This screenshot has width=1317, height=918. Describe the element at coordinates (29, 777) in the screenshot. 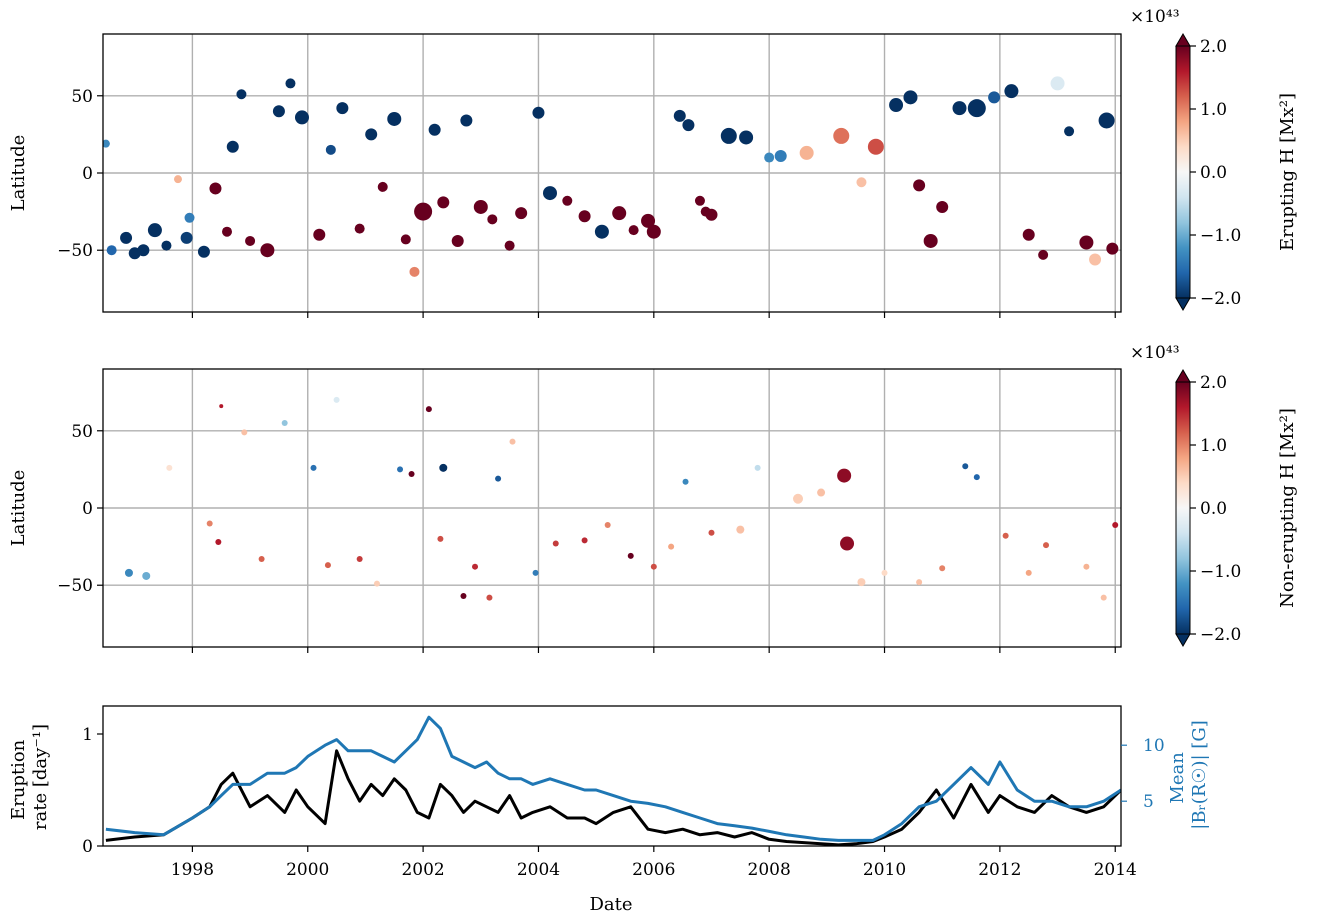

I see `y-axis-label: Eruption rate [day⁻¹]` at that location.